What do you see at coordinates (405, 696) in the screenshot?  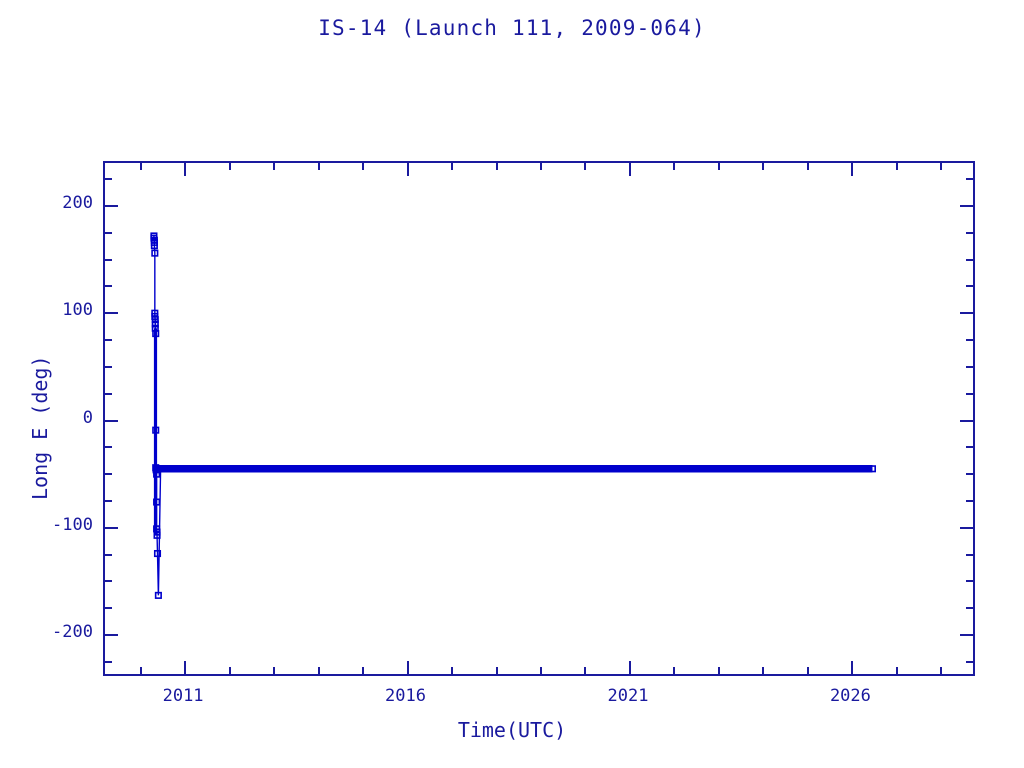 I see `x-axis-tick-label: 2016` at bounding box center [405, 696].